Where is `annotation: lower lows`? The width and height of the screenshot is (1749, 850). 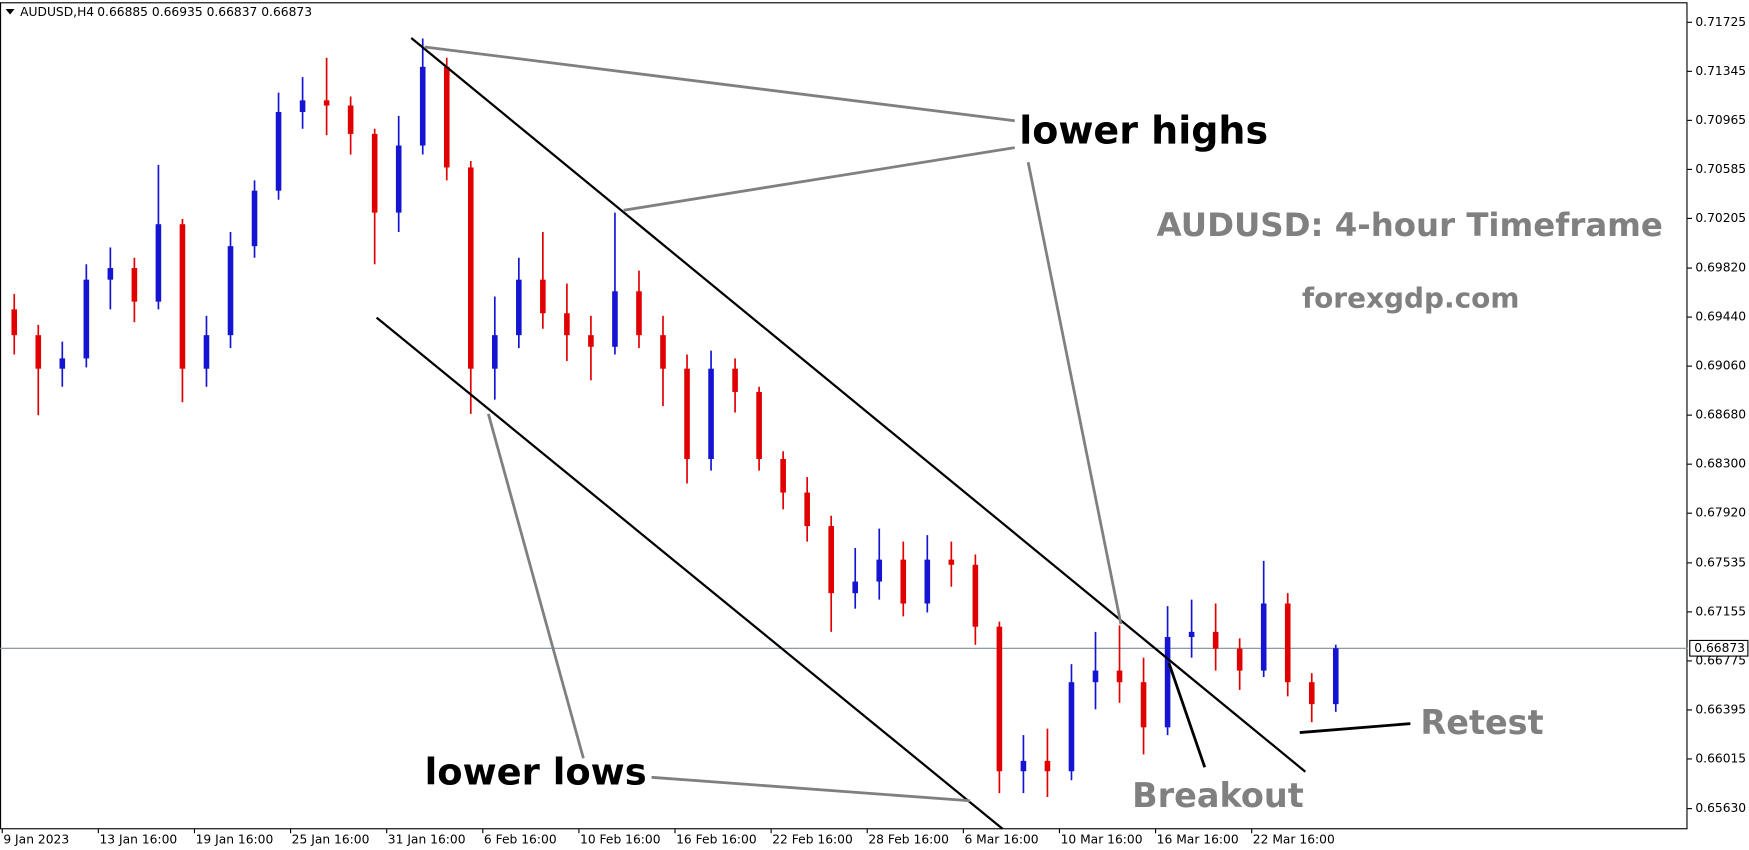 annotation: lower lows is located at coordinates (536, 771).